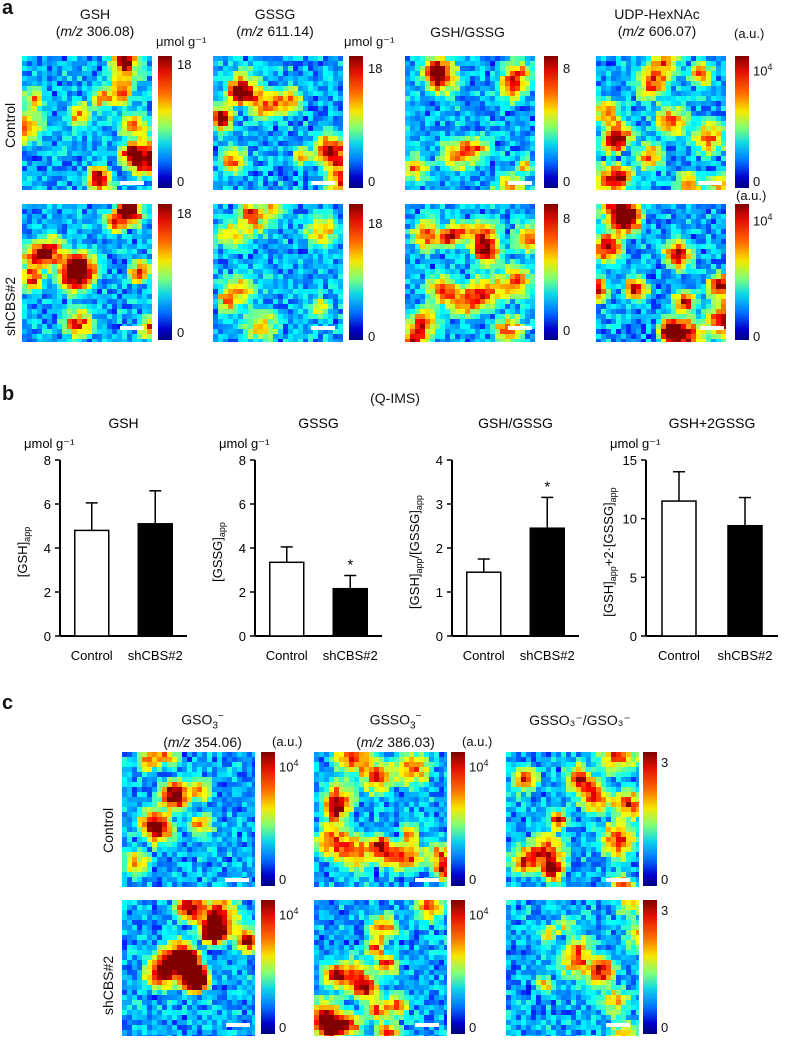  Describe the element at coordinates (572, 819) in the screenshot. I see `ims-map-ratio-c-control` at that location.